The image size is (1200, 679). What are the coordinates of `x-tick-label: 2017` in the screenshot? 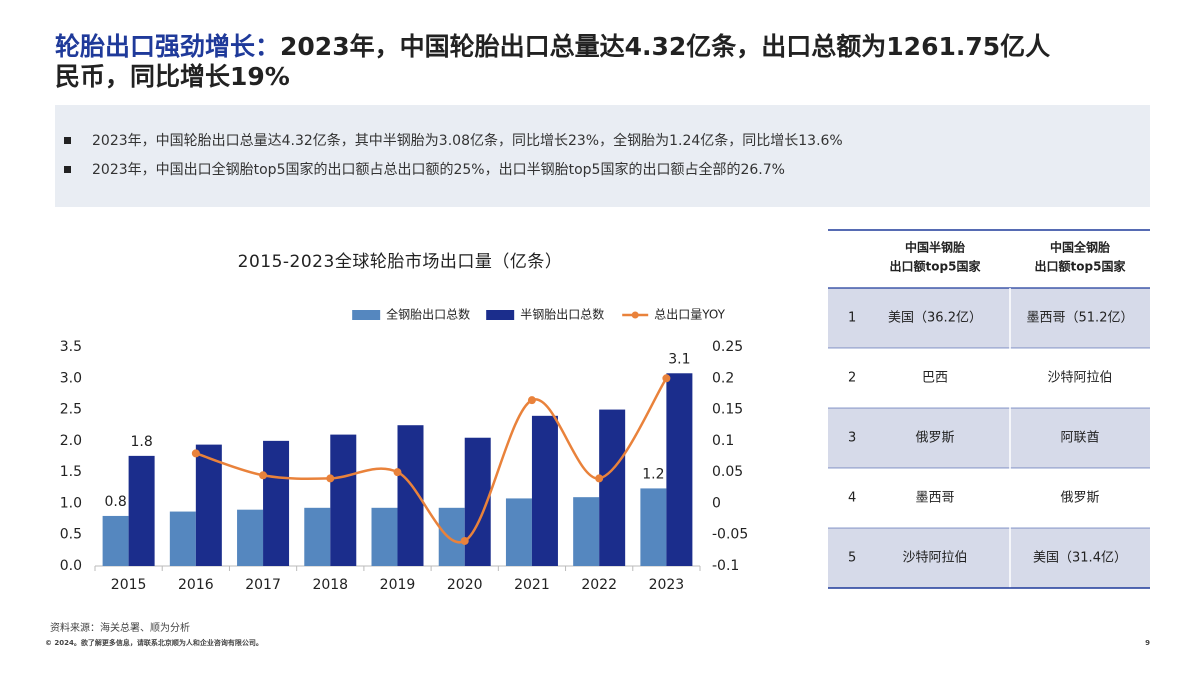 It's located at (263, 585).